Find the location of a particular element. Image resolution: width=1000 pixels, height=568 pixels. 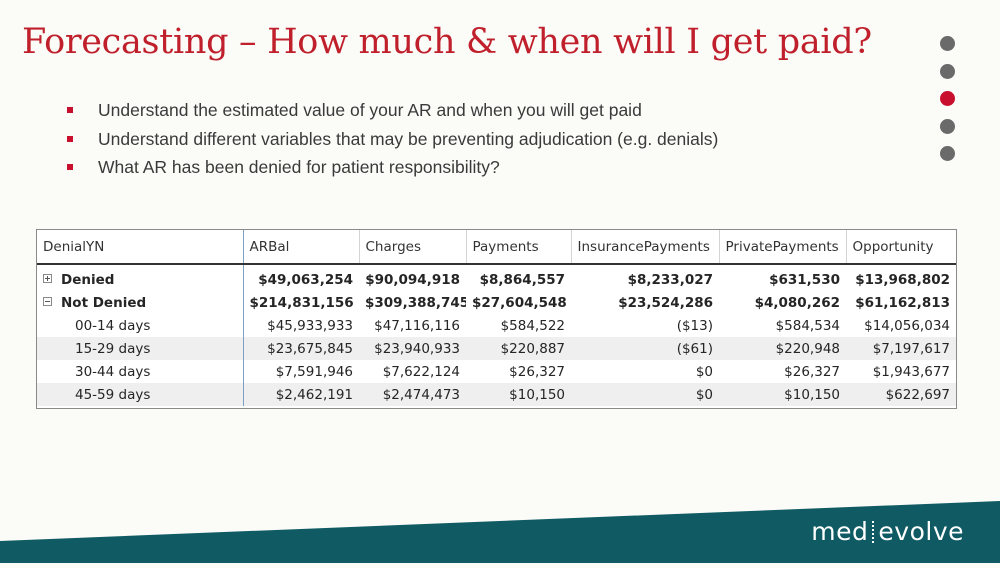

cell-arbal: $7,591,946 is located at coordinates (314, 371).